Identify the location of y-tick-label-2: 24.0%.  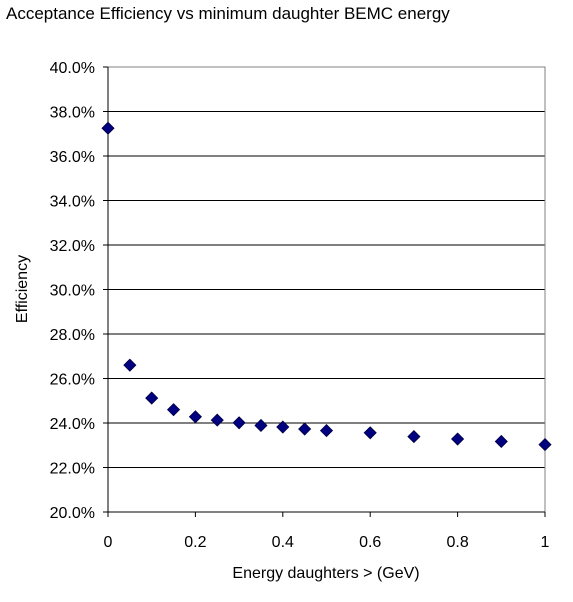
(72, 424).